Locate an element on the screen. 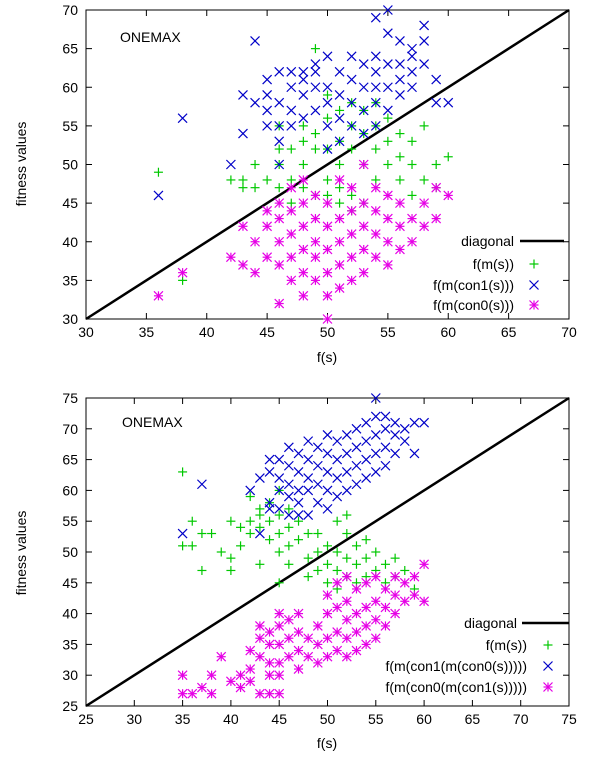  y-tick-label: 45 is located at coordinates (70, 583).